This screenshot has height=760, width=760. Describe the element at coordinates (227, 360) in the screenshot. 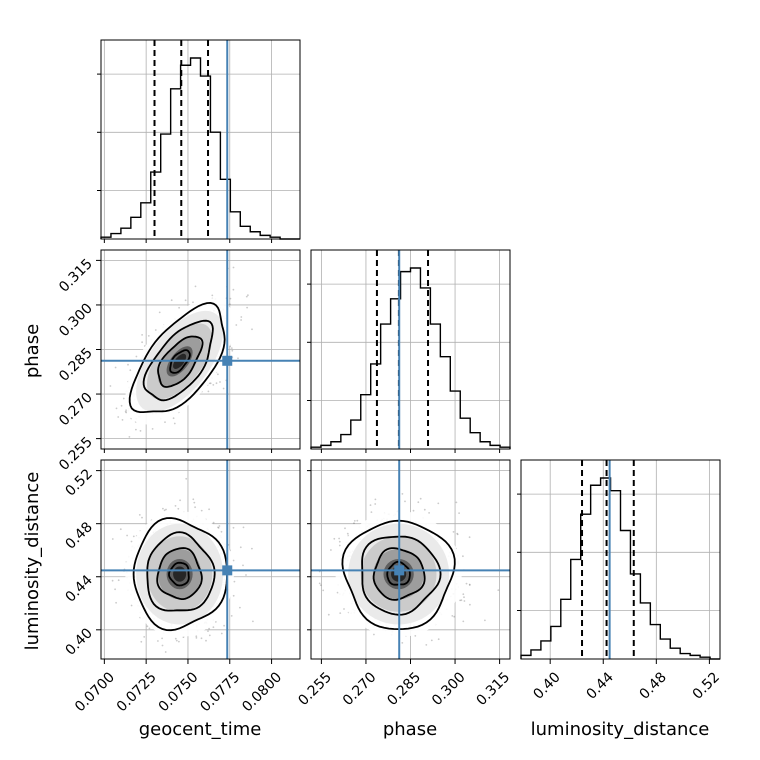

I see `truth-marker-phase-vs-geocent-time` at that location.